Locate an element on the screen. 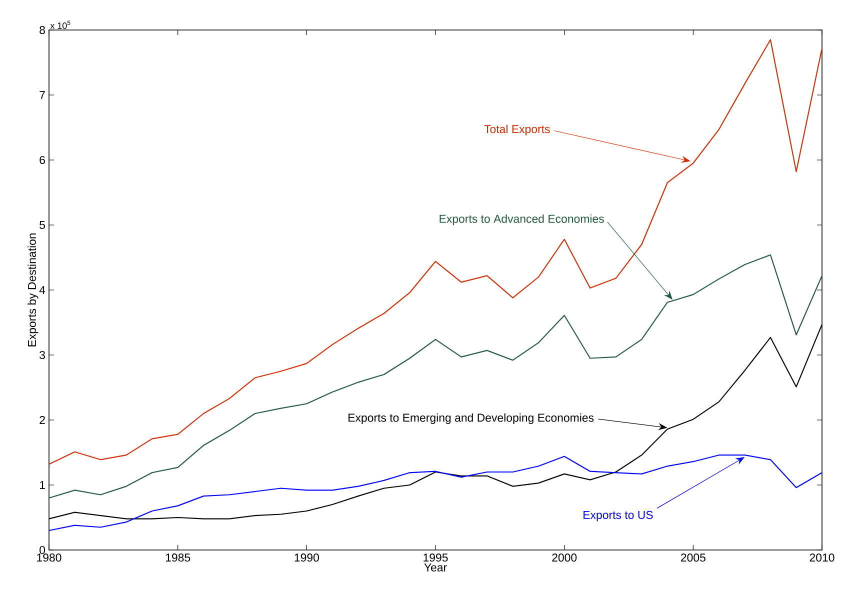 The image size is (843, 595). y-tick-label: 6 is located at coordinates (42, 160).